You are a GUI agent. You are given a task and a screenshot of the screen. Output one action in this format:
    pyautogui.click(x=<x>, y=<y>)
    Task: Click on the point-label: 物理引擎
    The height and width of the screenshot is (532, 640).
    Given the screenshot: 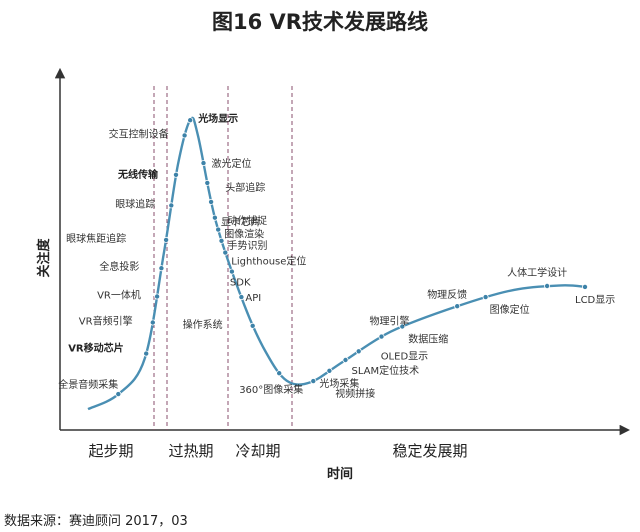 What is the action you would take?
    pyautogui.click(x=390, y=321)
    